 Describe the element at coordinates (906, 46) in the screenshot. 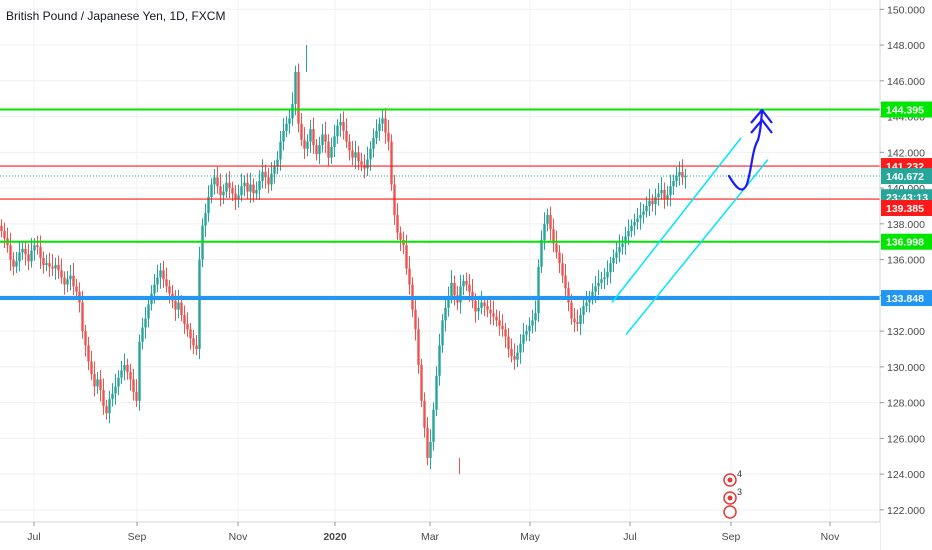

I see `price-tick-label: 148.000` at that location.